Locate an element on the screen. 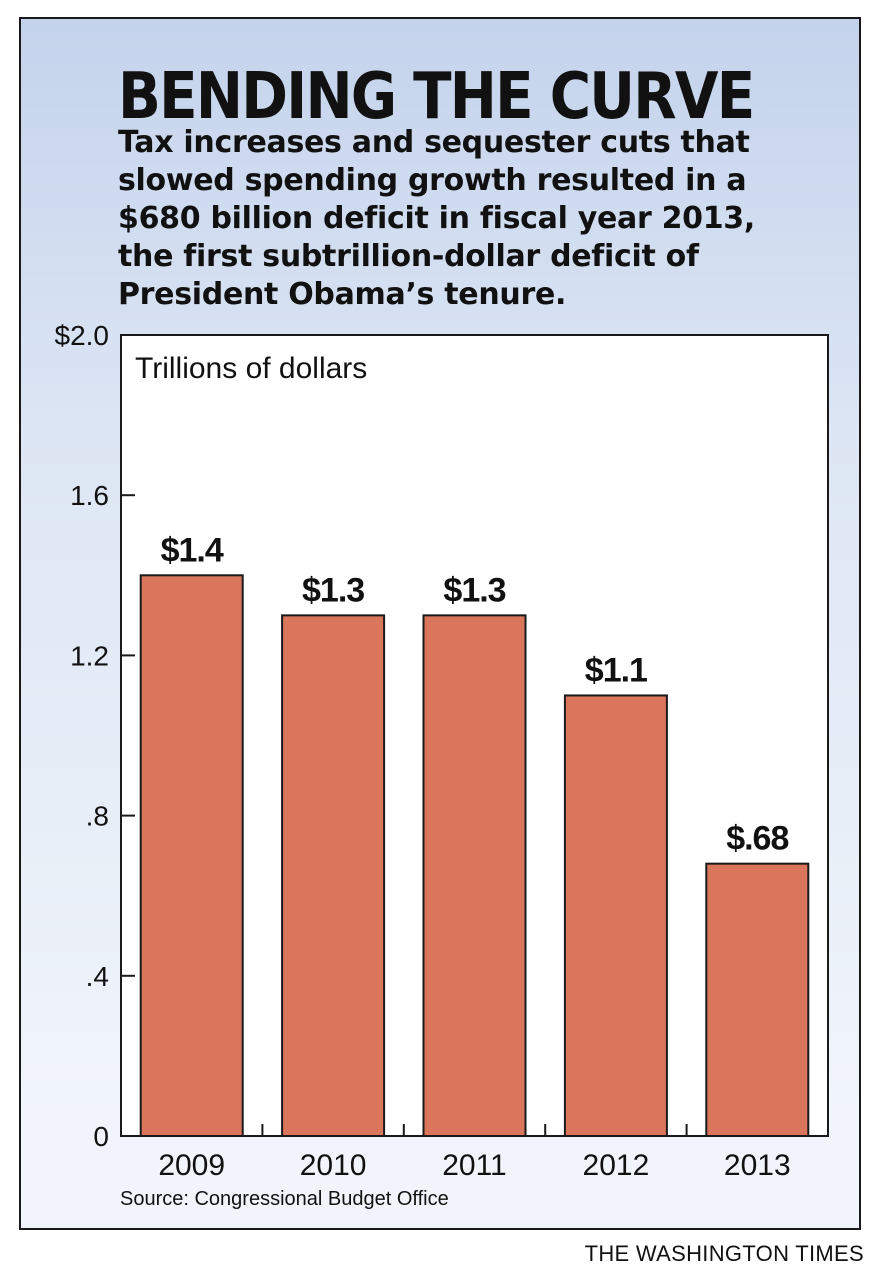 This screenshot has height=1283, width=878. subtitle-line: President Obama’s tenure. is located at coordinates (342, 294).